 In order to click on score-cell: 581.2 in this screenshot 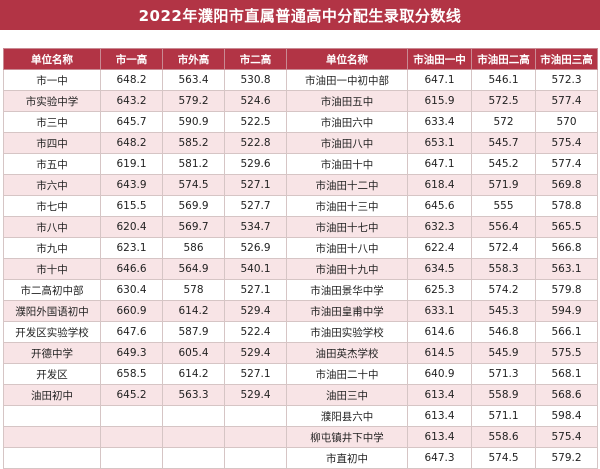, I will do `click(193, 164)`.